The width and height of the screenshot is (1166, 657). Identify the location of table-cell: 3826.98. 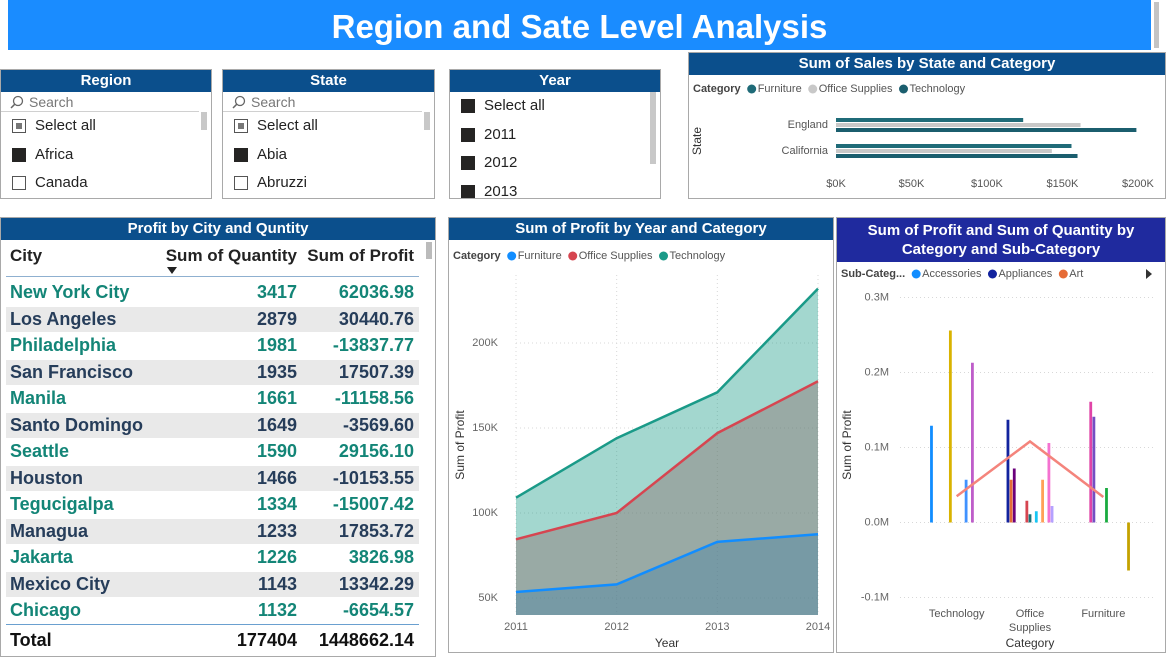
(381, 557).